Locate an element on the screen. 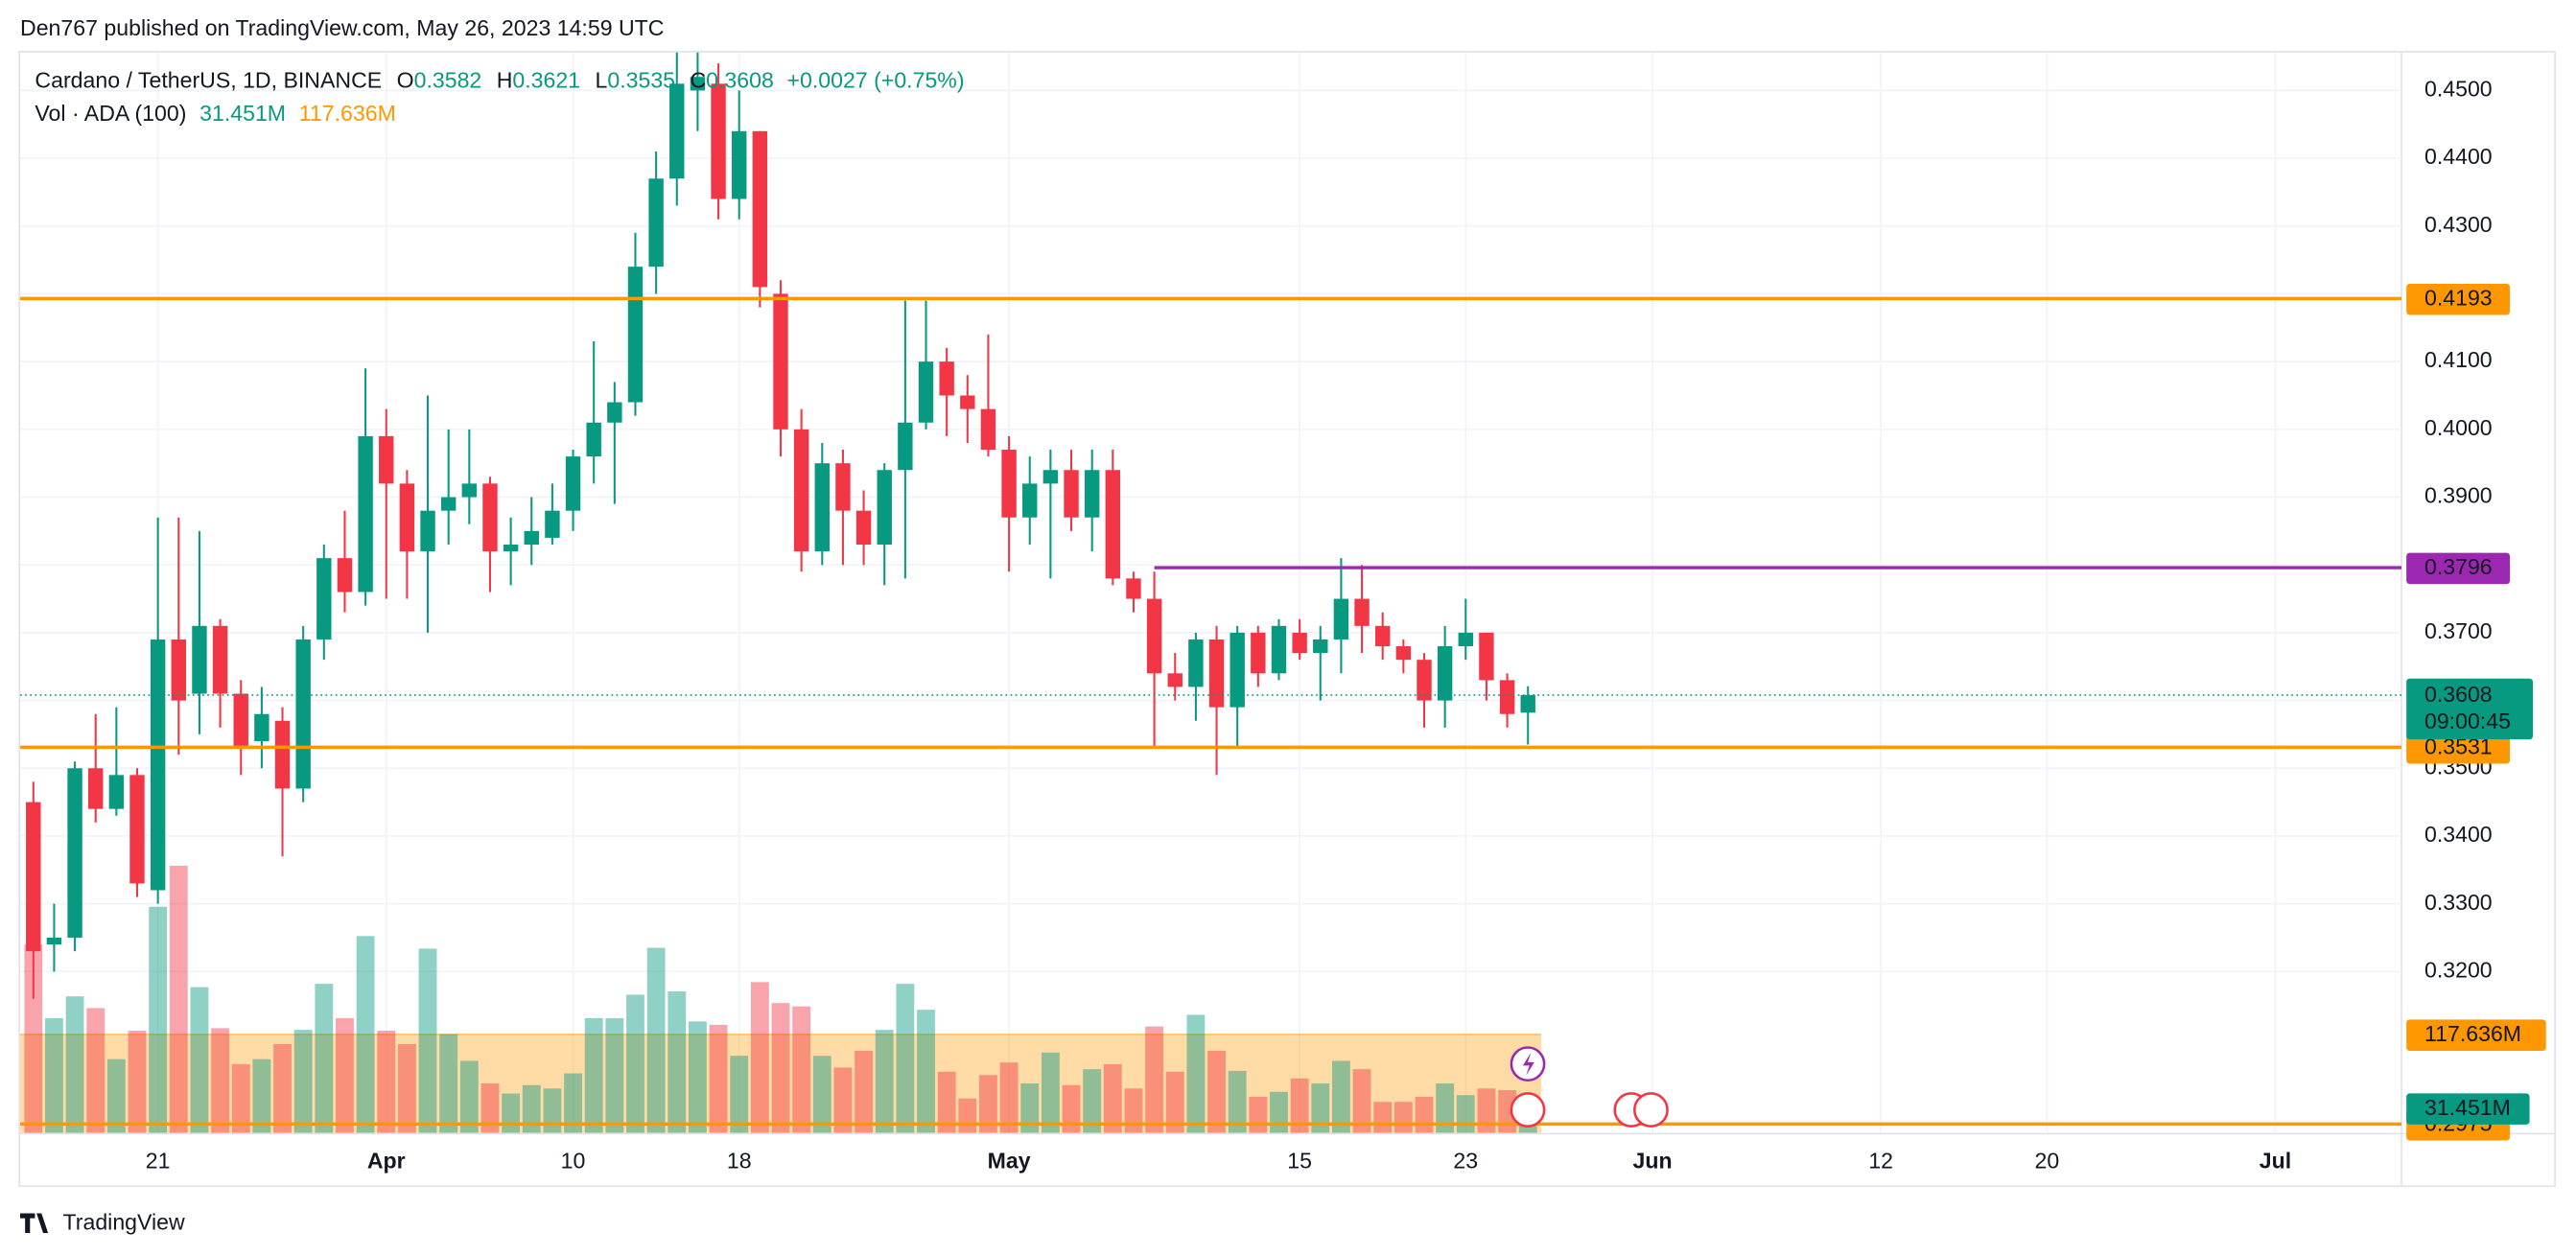  logo-mark is located at coordinates (34, 1223).